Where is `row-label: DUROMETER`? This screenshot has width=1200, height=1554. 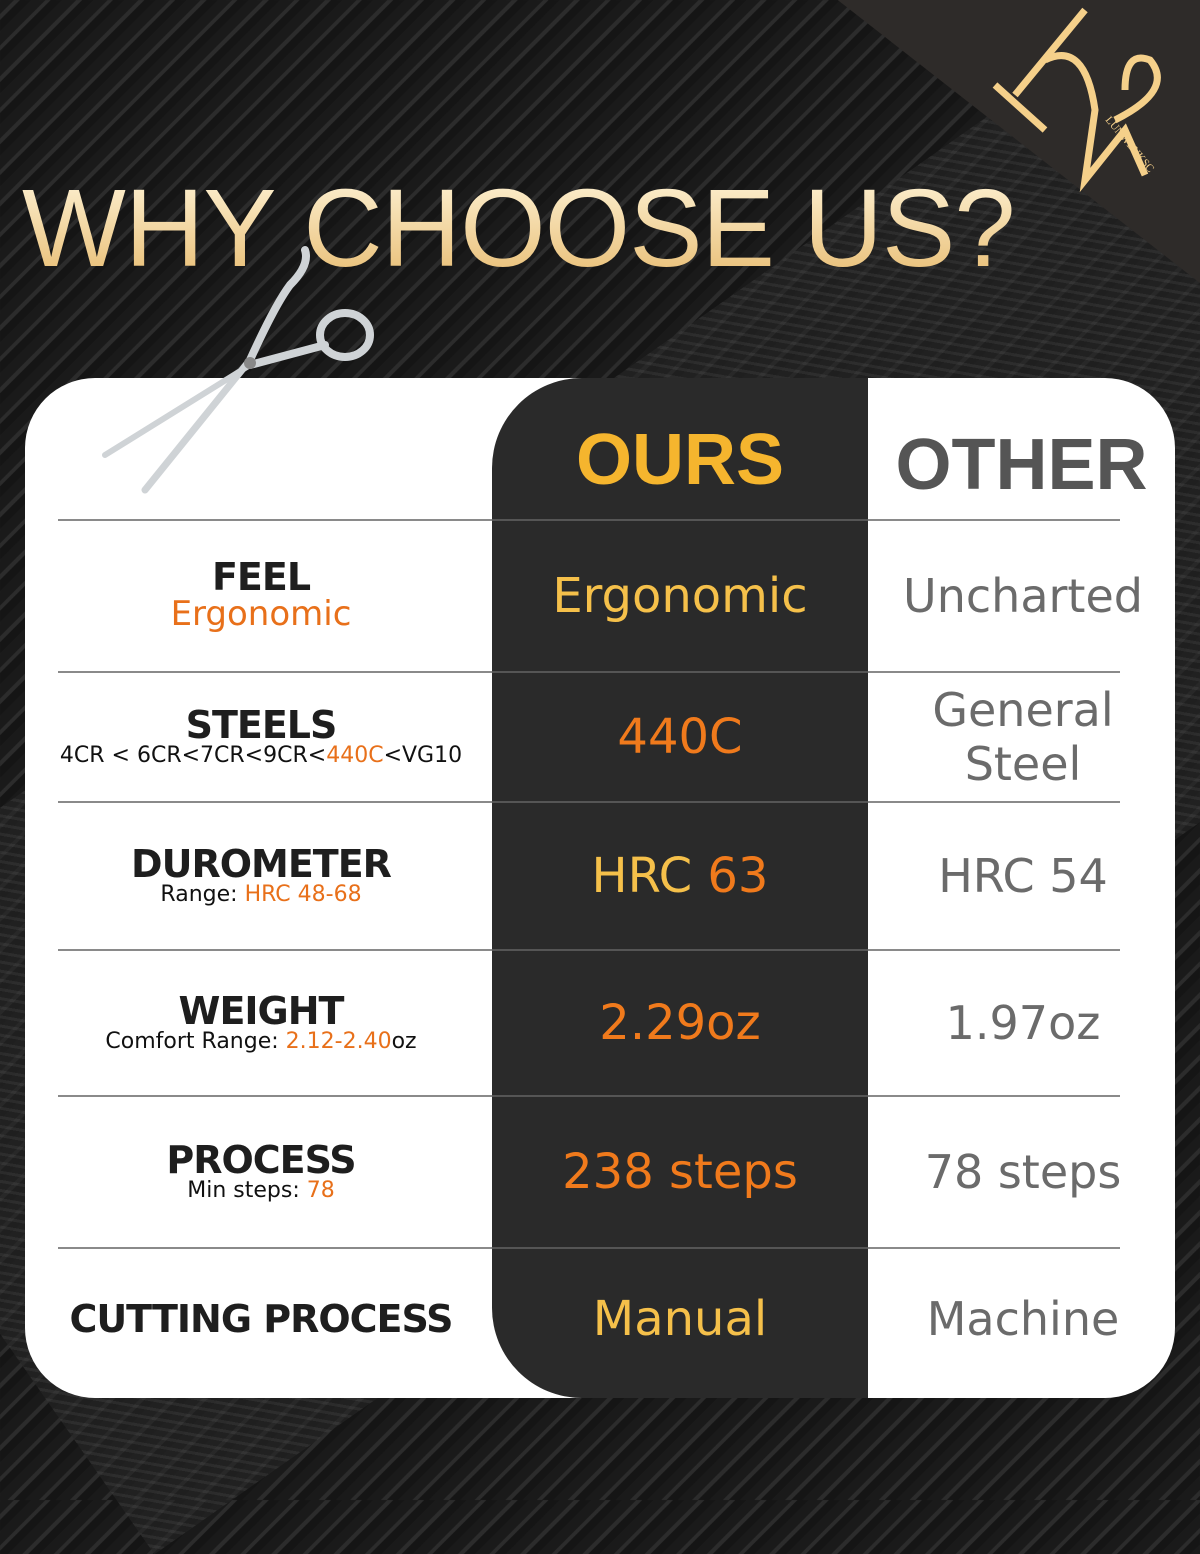
row-label: DUROMETER is located at coordinates (261, 863).